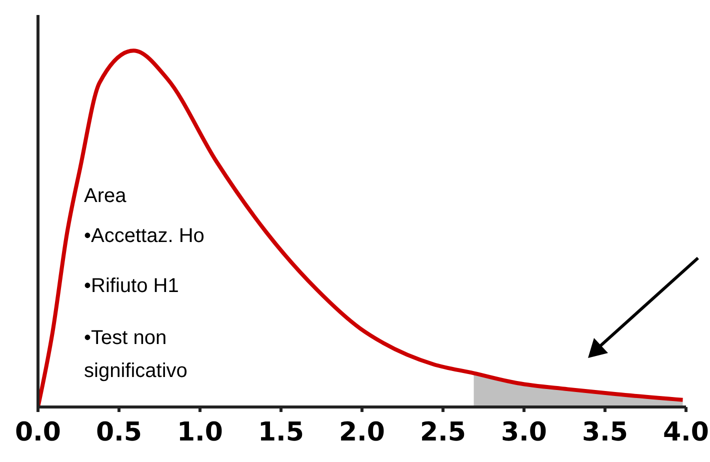 Image resolution: width=710 pixels, height=462 pixels. What do you see at coordinates (145, 236) in the screenshot?
I see `annotation: •Accettaz. Ho` at bounding box center [145, 236].